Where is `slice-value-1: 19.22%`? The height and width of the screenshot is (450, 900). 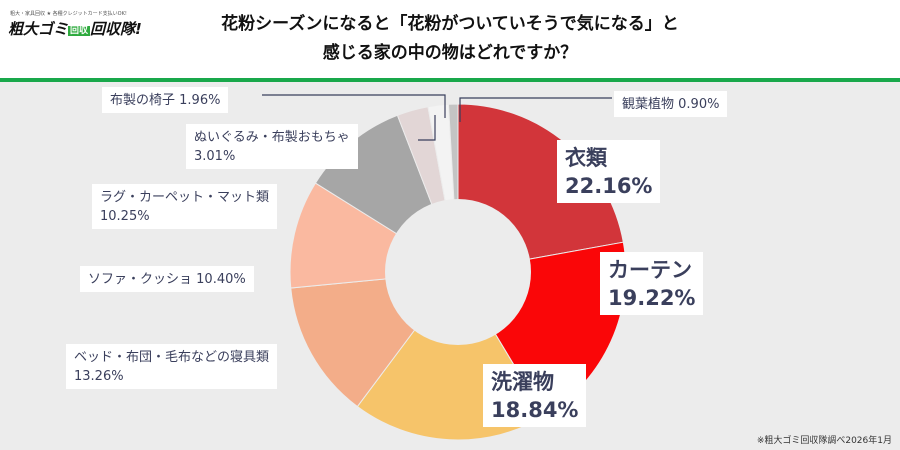
slice-value-1: 19.22% is located at coordinates (652, 298).